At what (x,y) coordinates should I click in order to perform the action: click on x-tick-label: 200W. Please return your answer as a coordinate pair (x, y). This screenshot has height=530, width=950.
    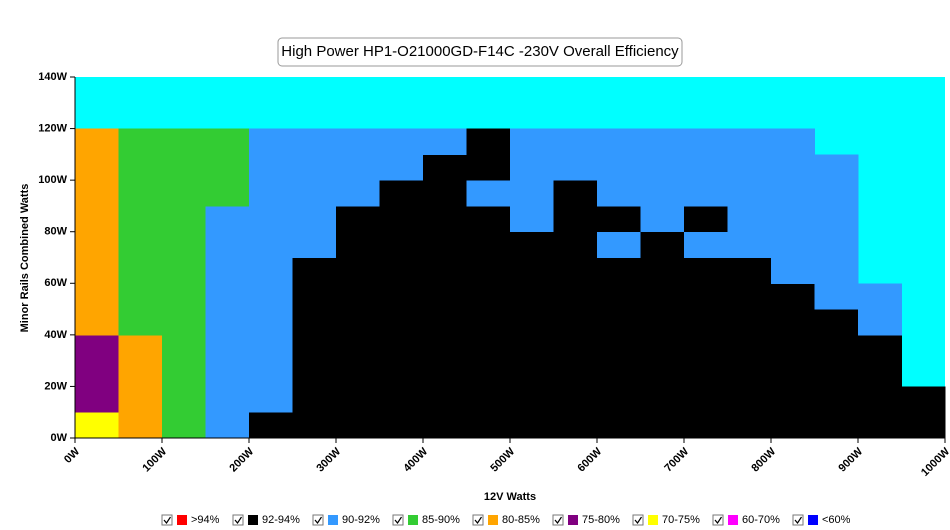
    Looking at the image, I should click on (241, 459).